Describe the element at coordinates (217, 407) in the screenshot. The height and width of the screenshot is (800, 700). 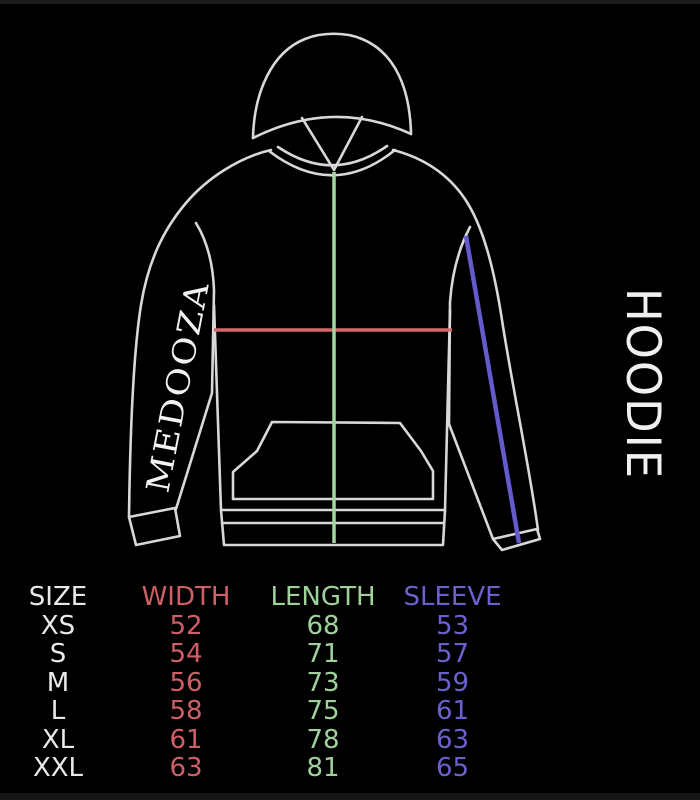
I see `left-body-edge` at that location.